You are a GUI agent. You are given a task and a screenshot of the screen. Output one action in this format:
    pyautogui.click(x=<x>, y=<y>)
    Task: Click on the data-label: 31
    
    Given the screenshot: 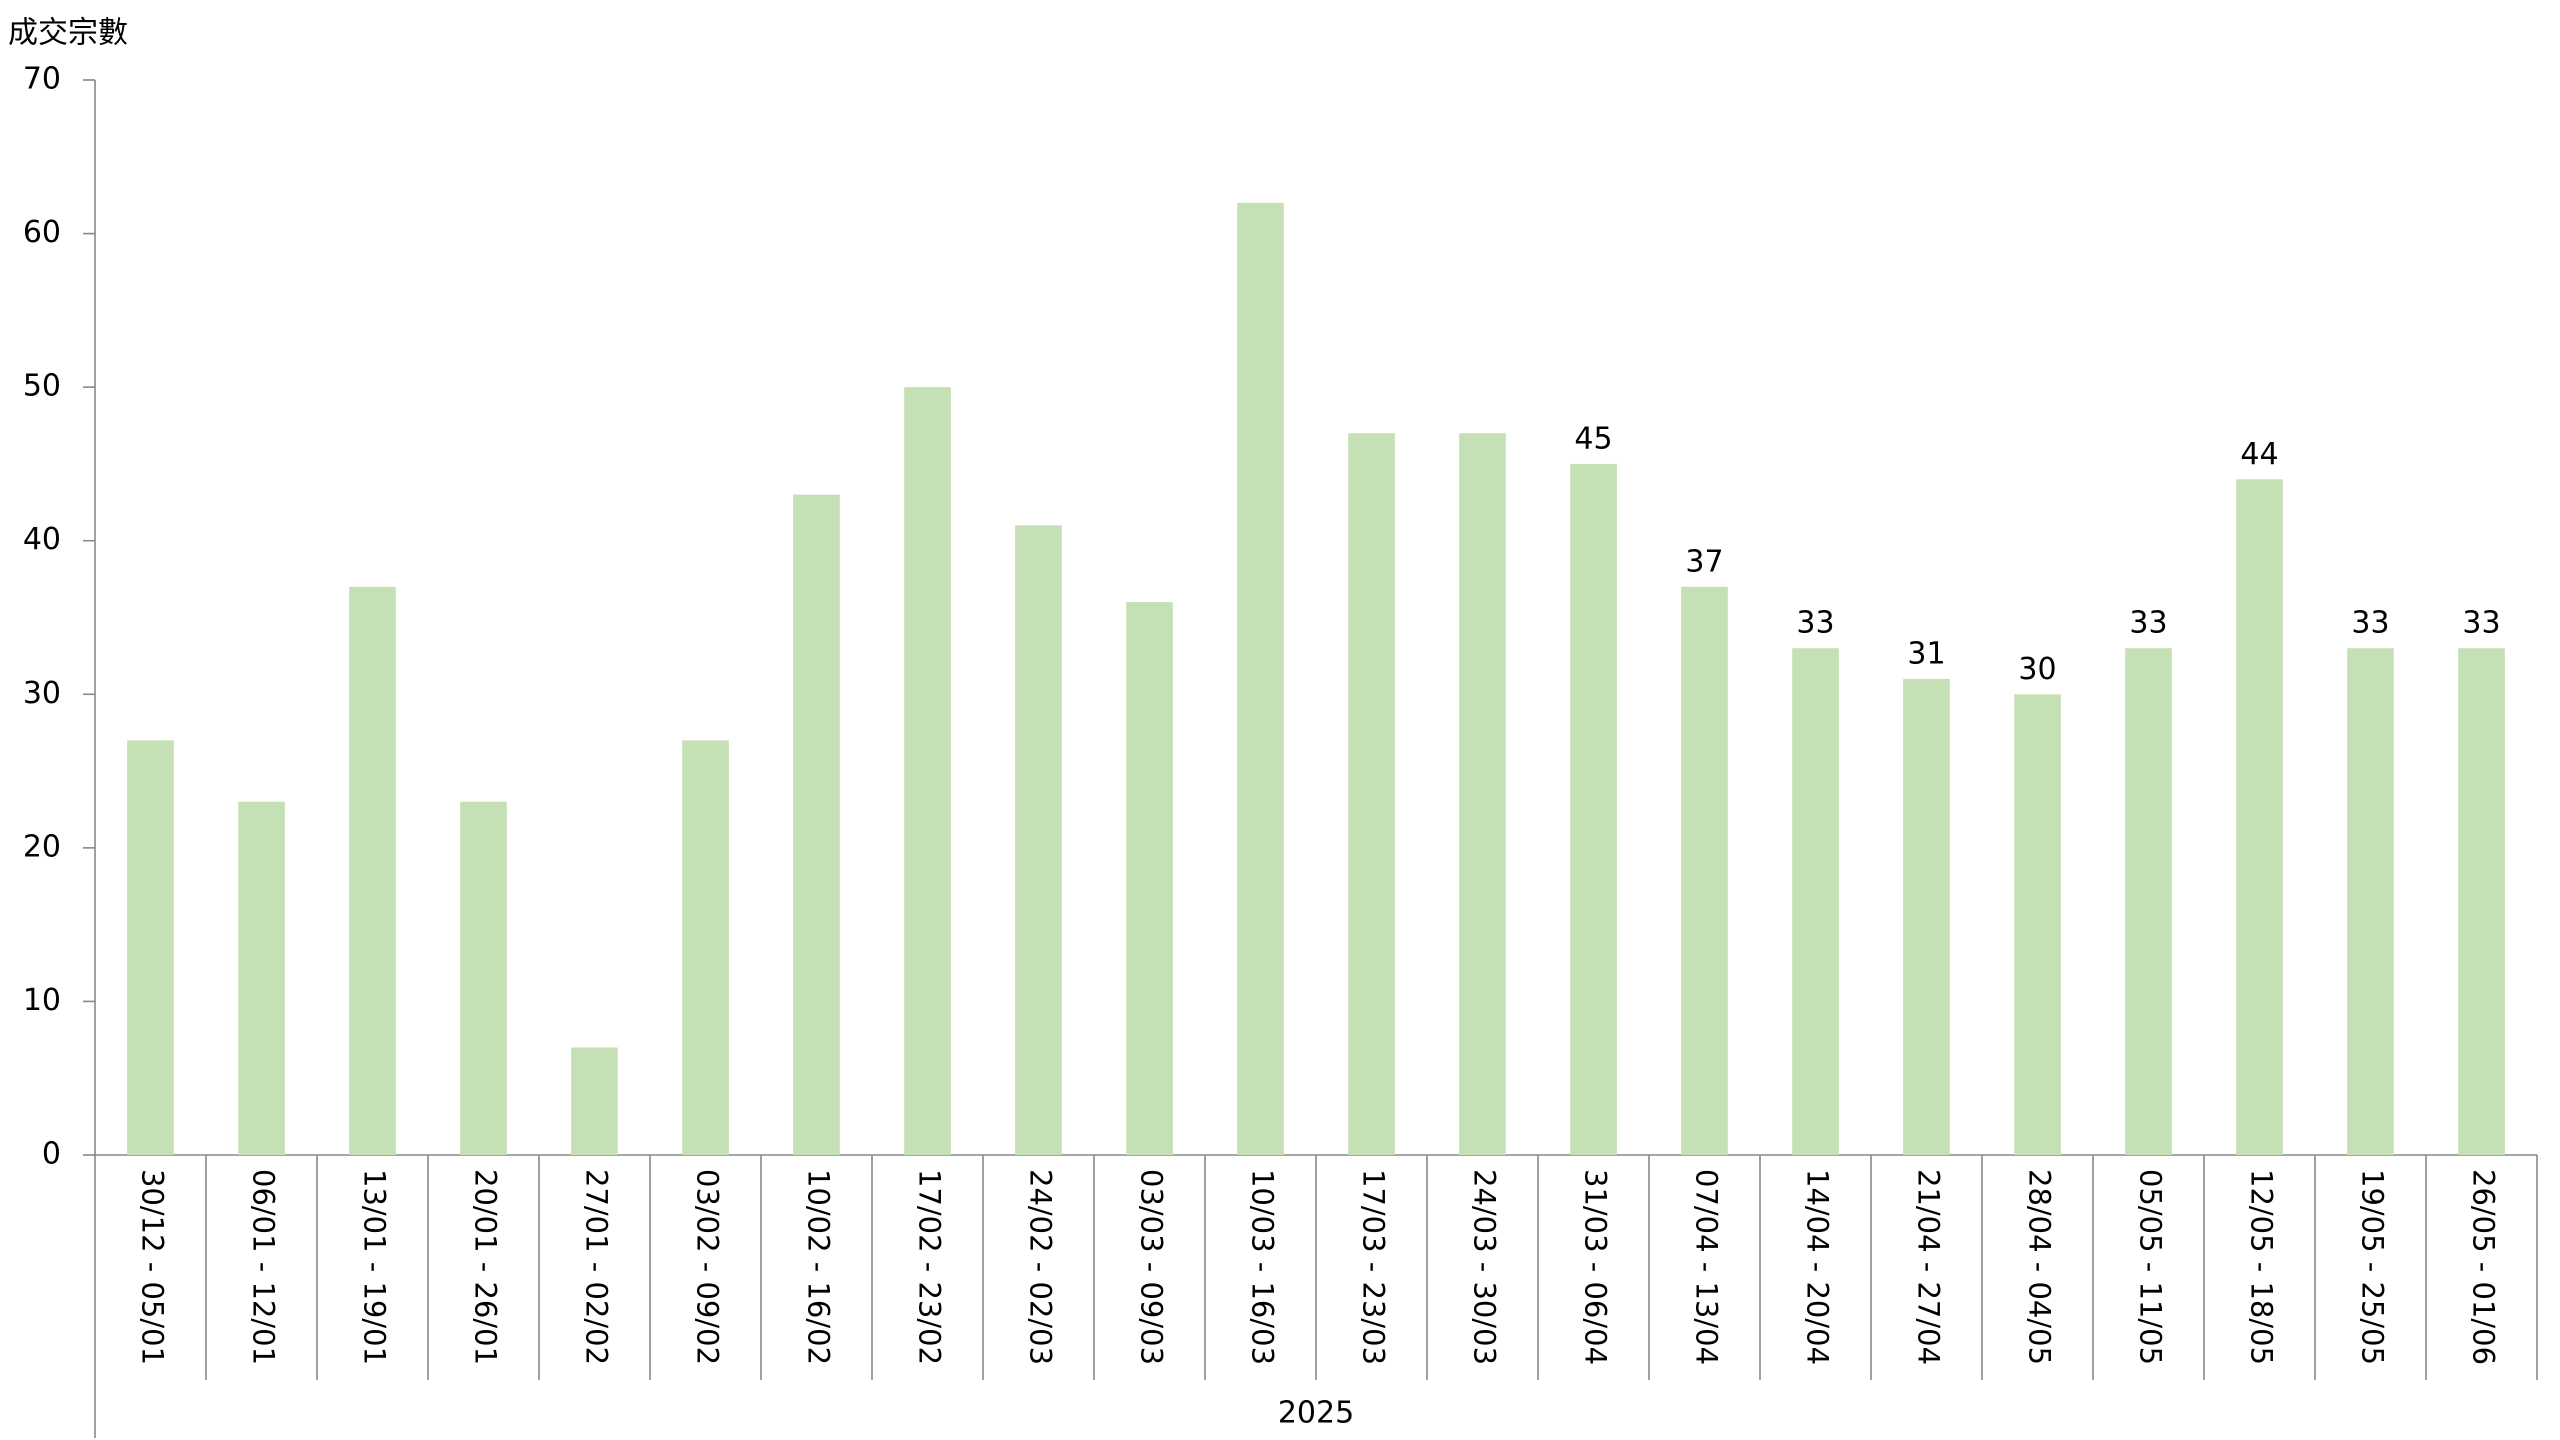 What is the action you would take?
    pyautogui.click(x=1926, y=653)
    